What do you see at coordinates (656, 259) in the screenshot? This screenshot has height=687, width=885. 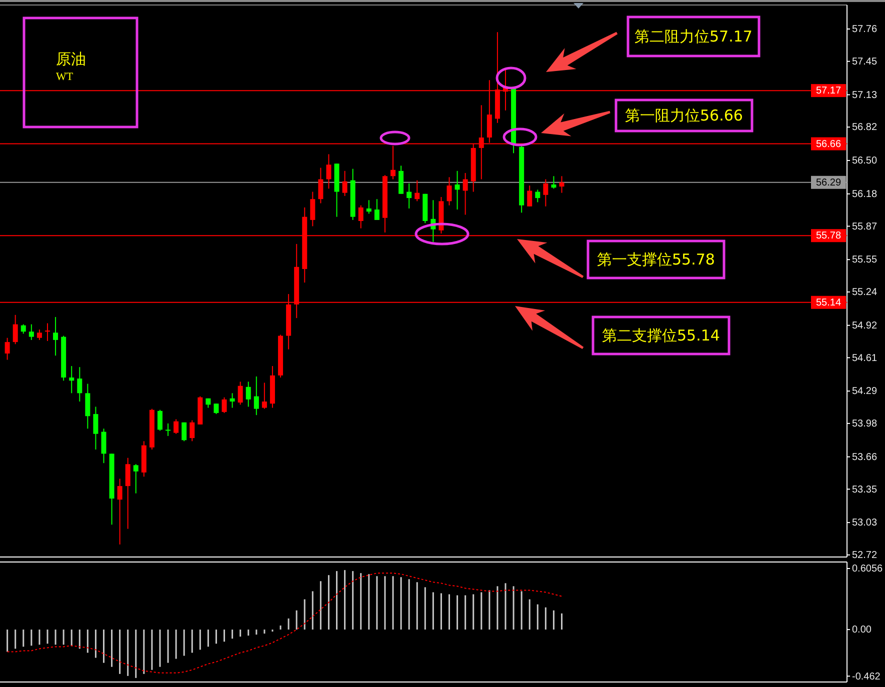 I see `annotation: 第一支撑位55.78` at bounding box center [656, 259].